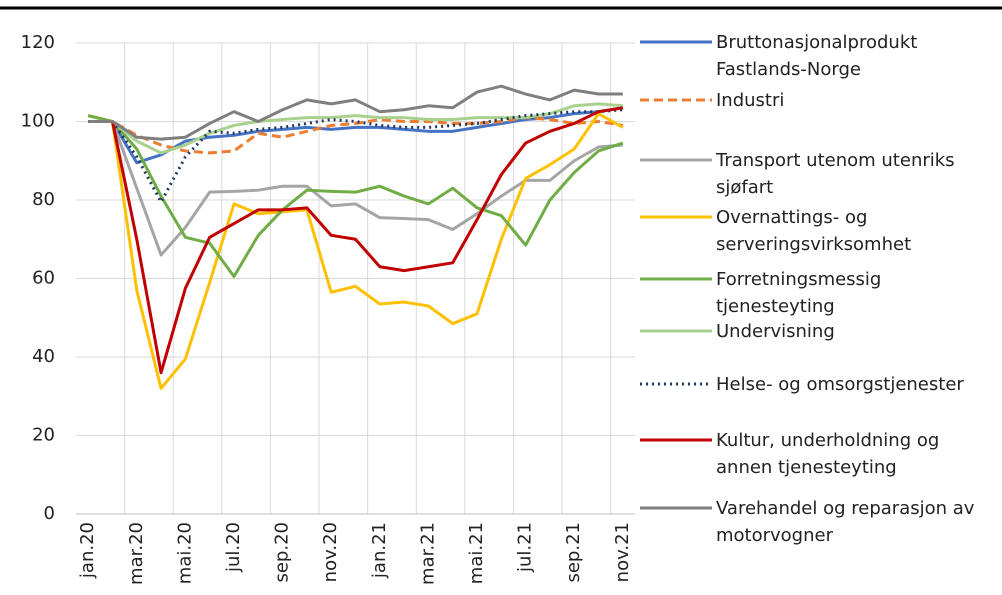 This screenshot has height=595, width=1002. I want to click on y-tick-label: 80, so click(43, 199).